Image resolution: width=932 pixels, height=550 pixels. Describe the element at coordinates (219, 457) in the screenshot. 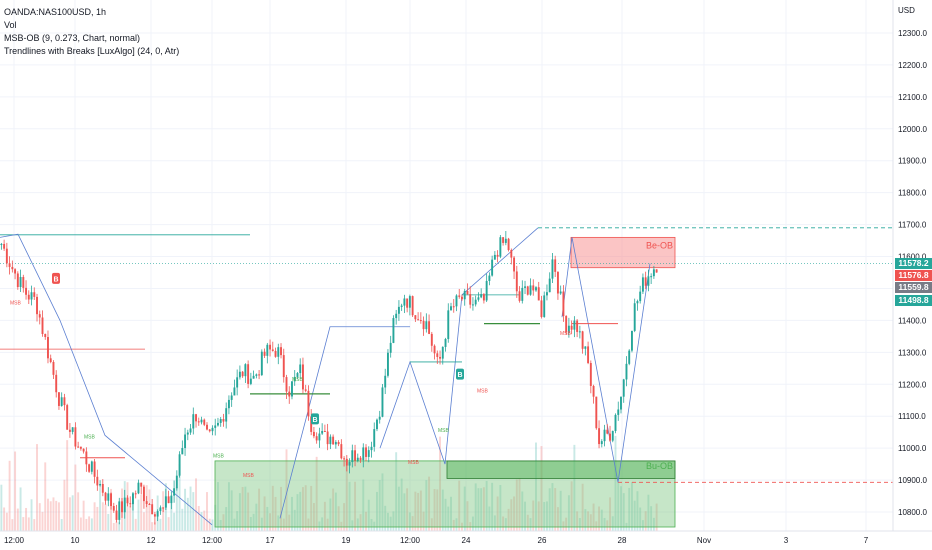

I see `msb-label: MSB` at that location.